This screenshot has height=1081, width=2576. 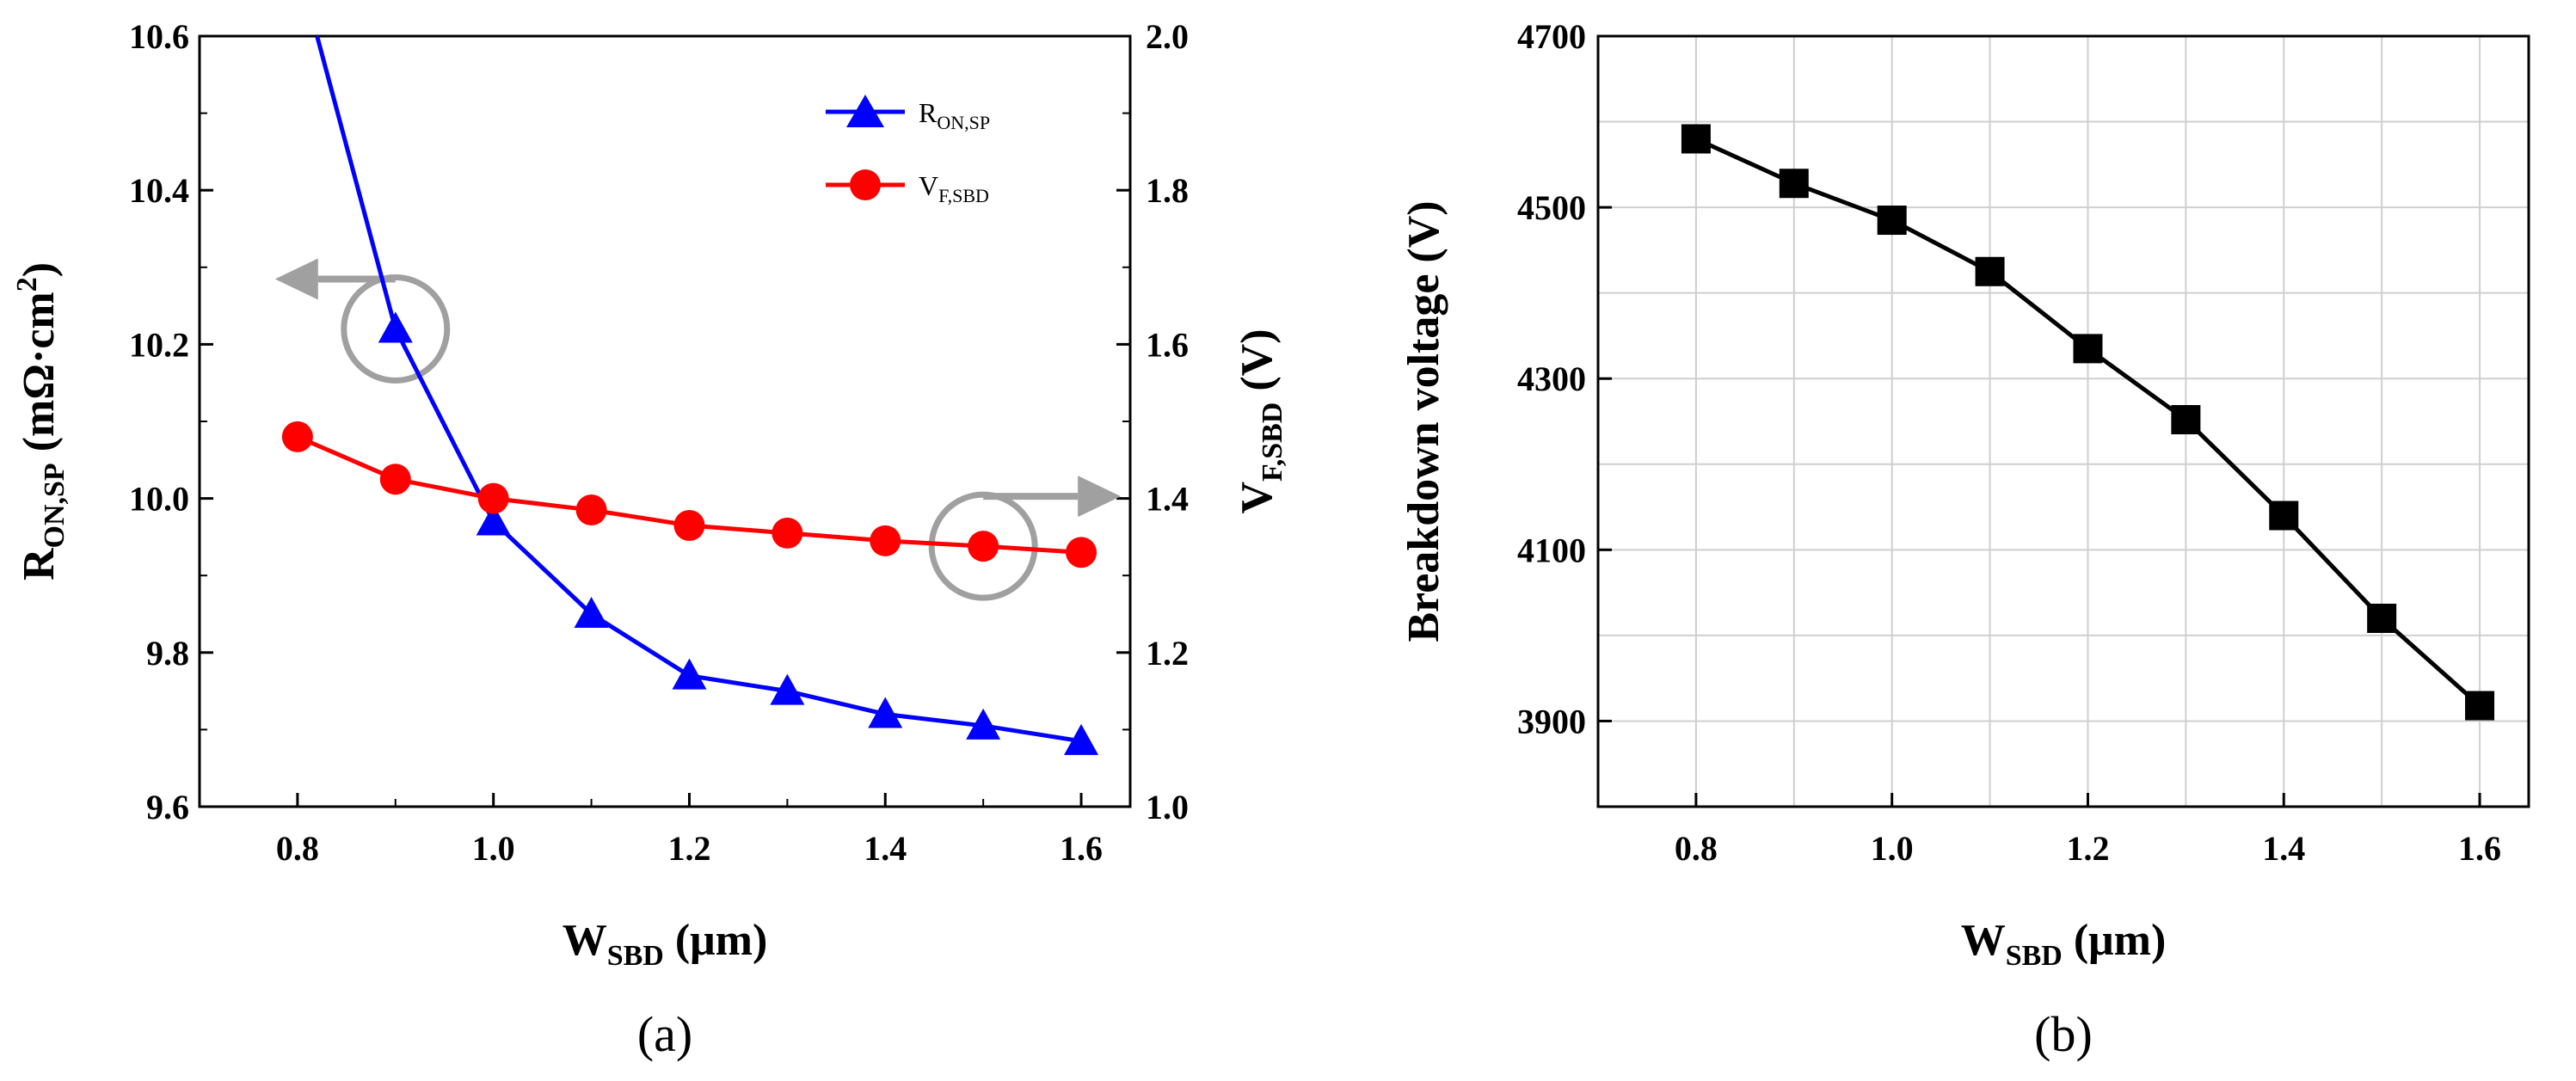 What do you see at coordinates (928, 185) in the screenshot?
I see `legend-label-vf-main: V` at bounding box center [928, 185].